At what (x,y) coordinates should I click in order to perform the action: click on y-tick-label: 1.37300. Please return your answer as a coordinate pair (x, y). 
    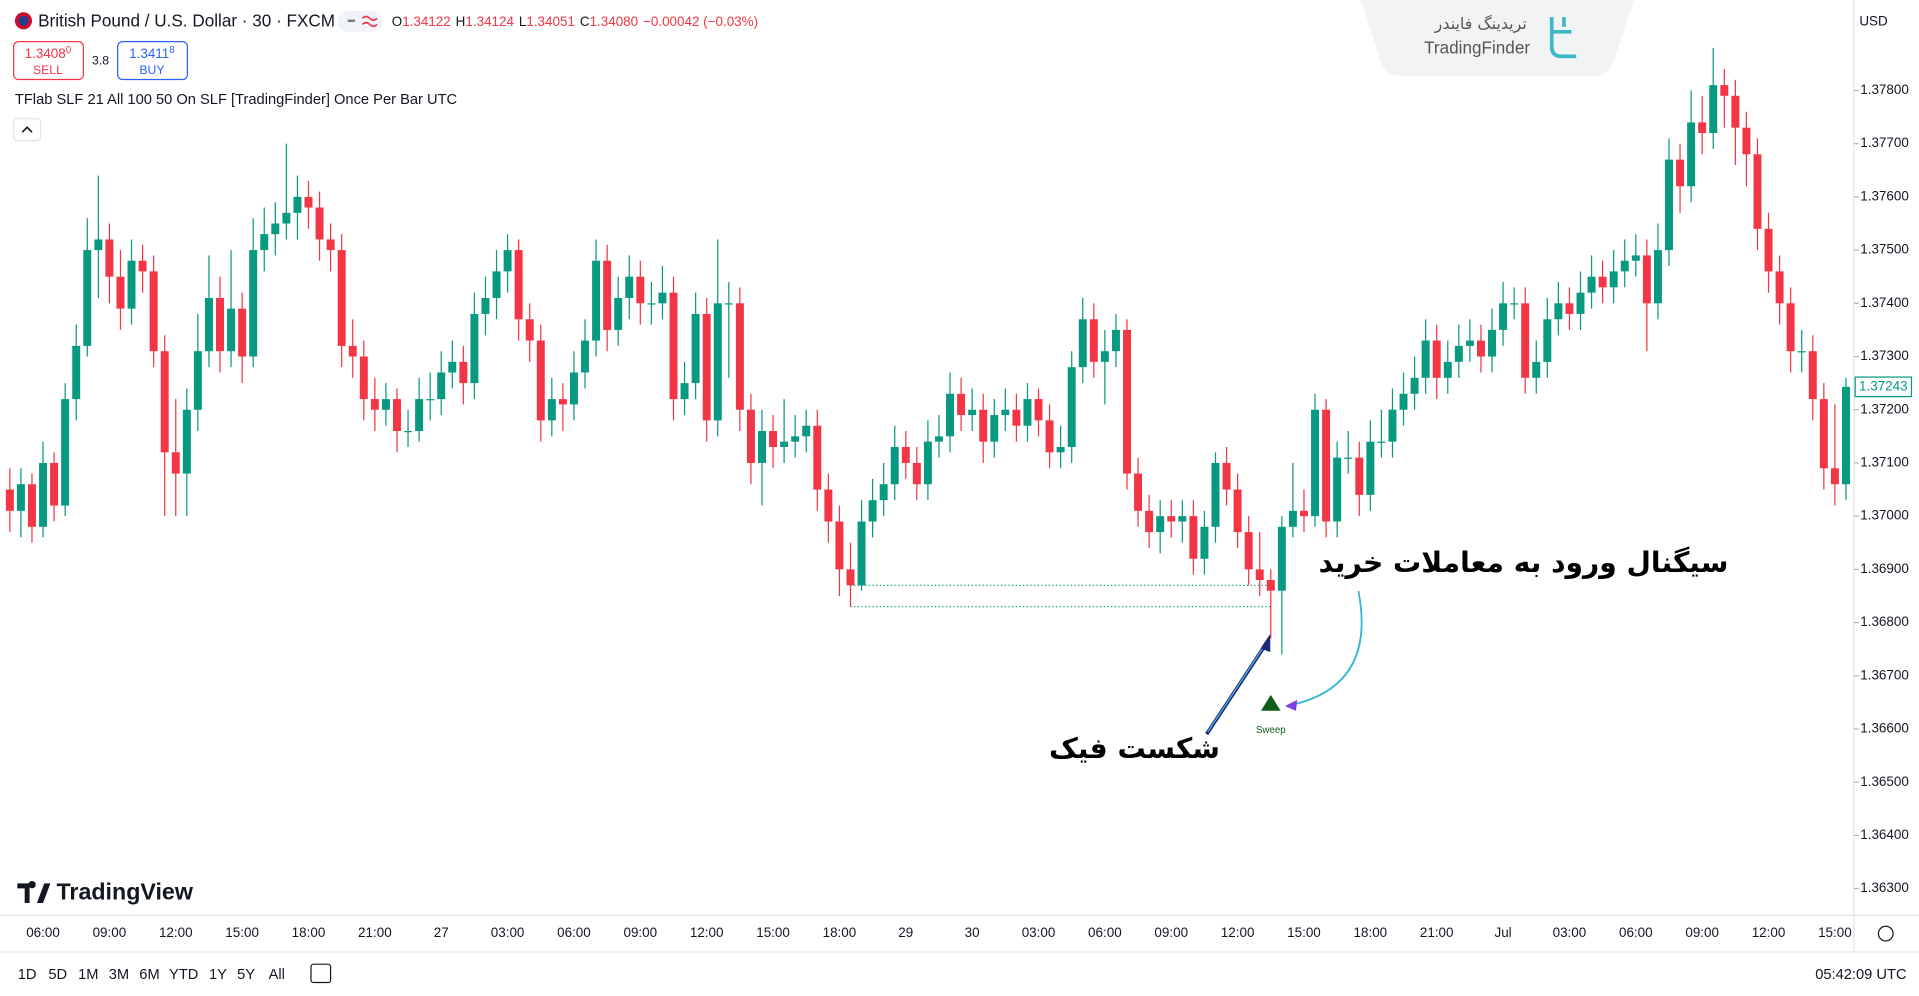
    Looking at the image, I should click on (1884, 355).